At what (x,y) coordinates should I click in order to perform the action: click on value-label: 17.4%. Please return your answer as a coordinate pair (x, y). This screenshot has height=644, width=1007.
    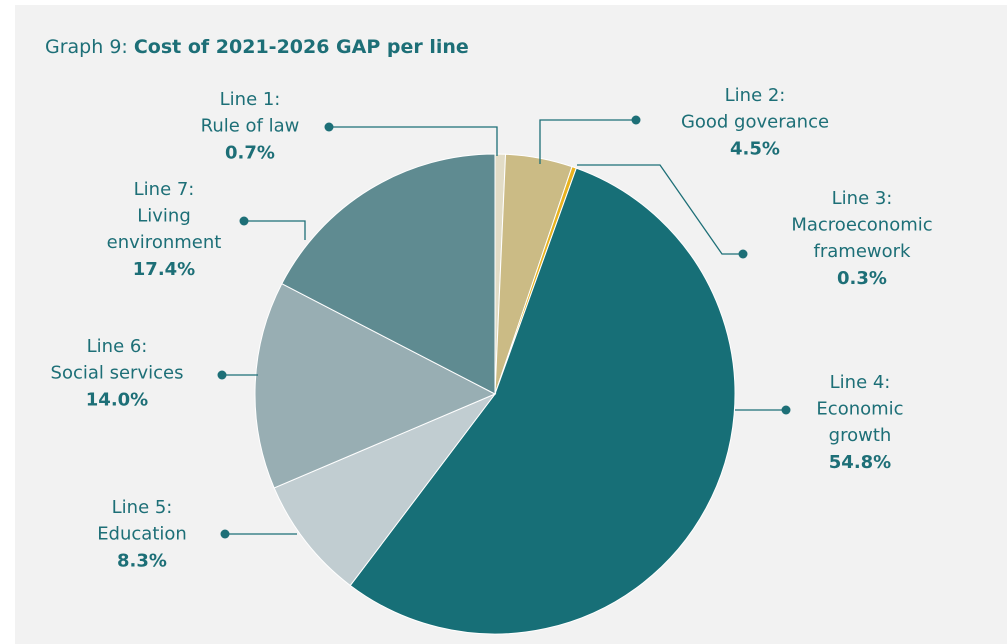
    Looking at the image, I should click on (164, 269).